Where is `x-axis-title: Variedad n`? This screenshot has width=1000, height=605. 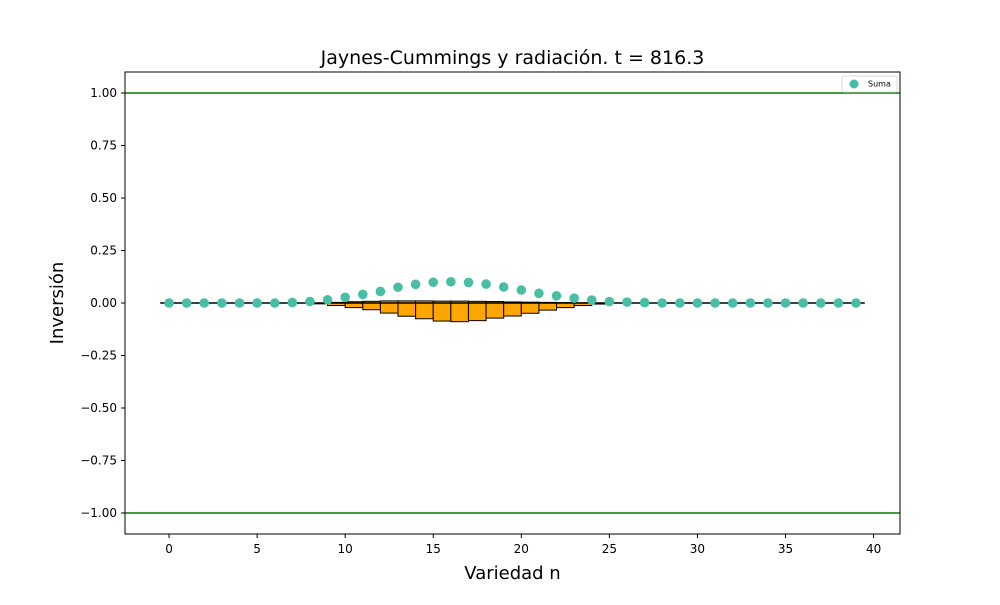
x-axis-title: Variedad n is located at coordinates (512, 573).